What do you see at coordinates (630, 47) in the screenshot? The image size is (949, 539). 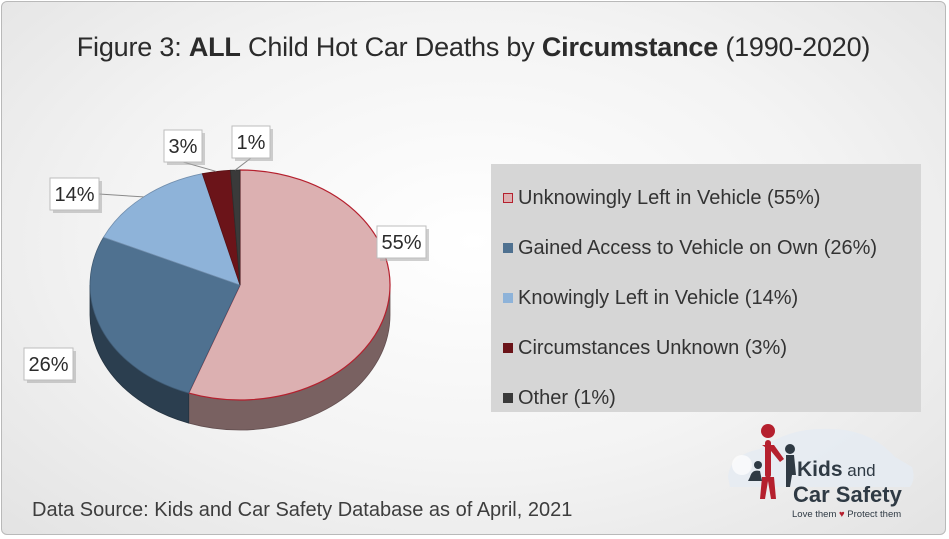 I see `title-bold-circumstance: Circumstance` at bounding box center [630, 47].